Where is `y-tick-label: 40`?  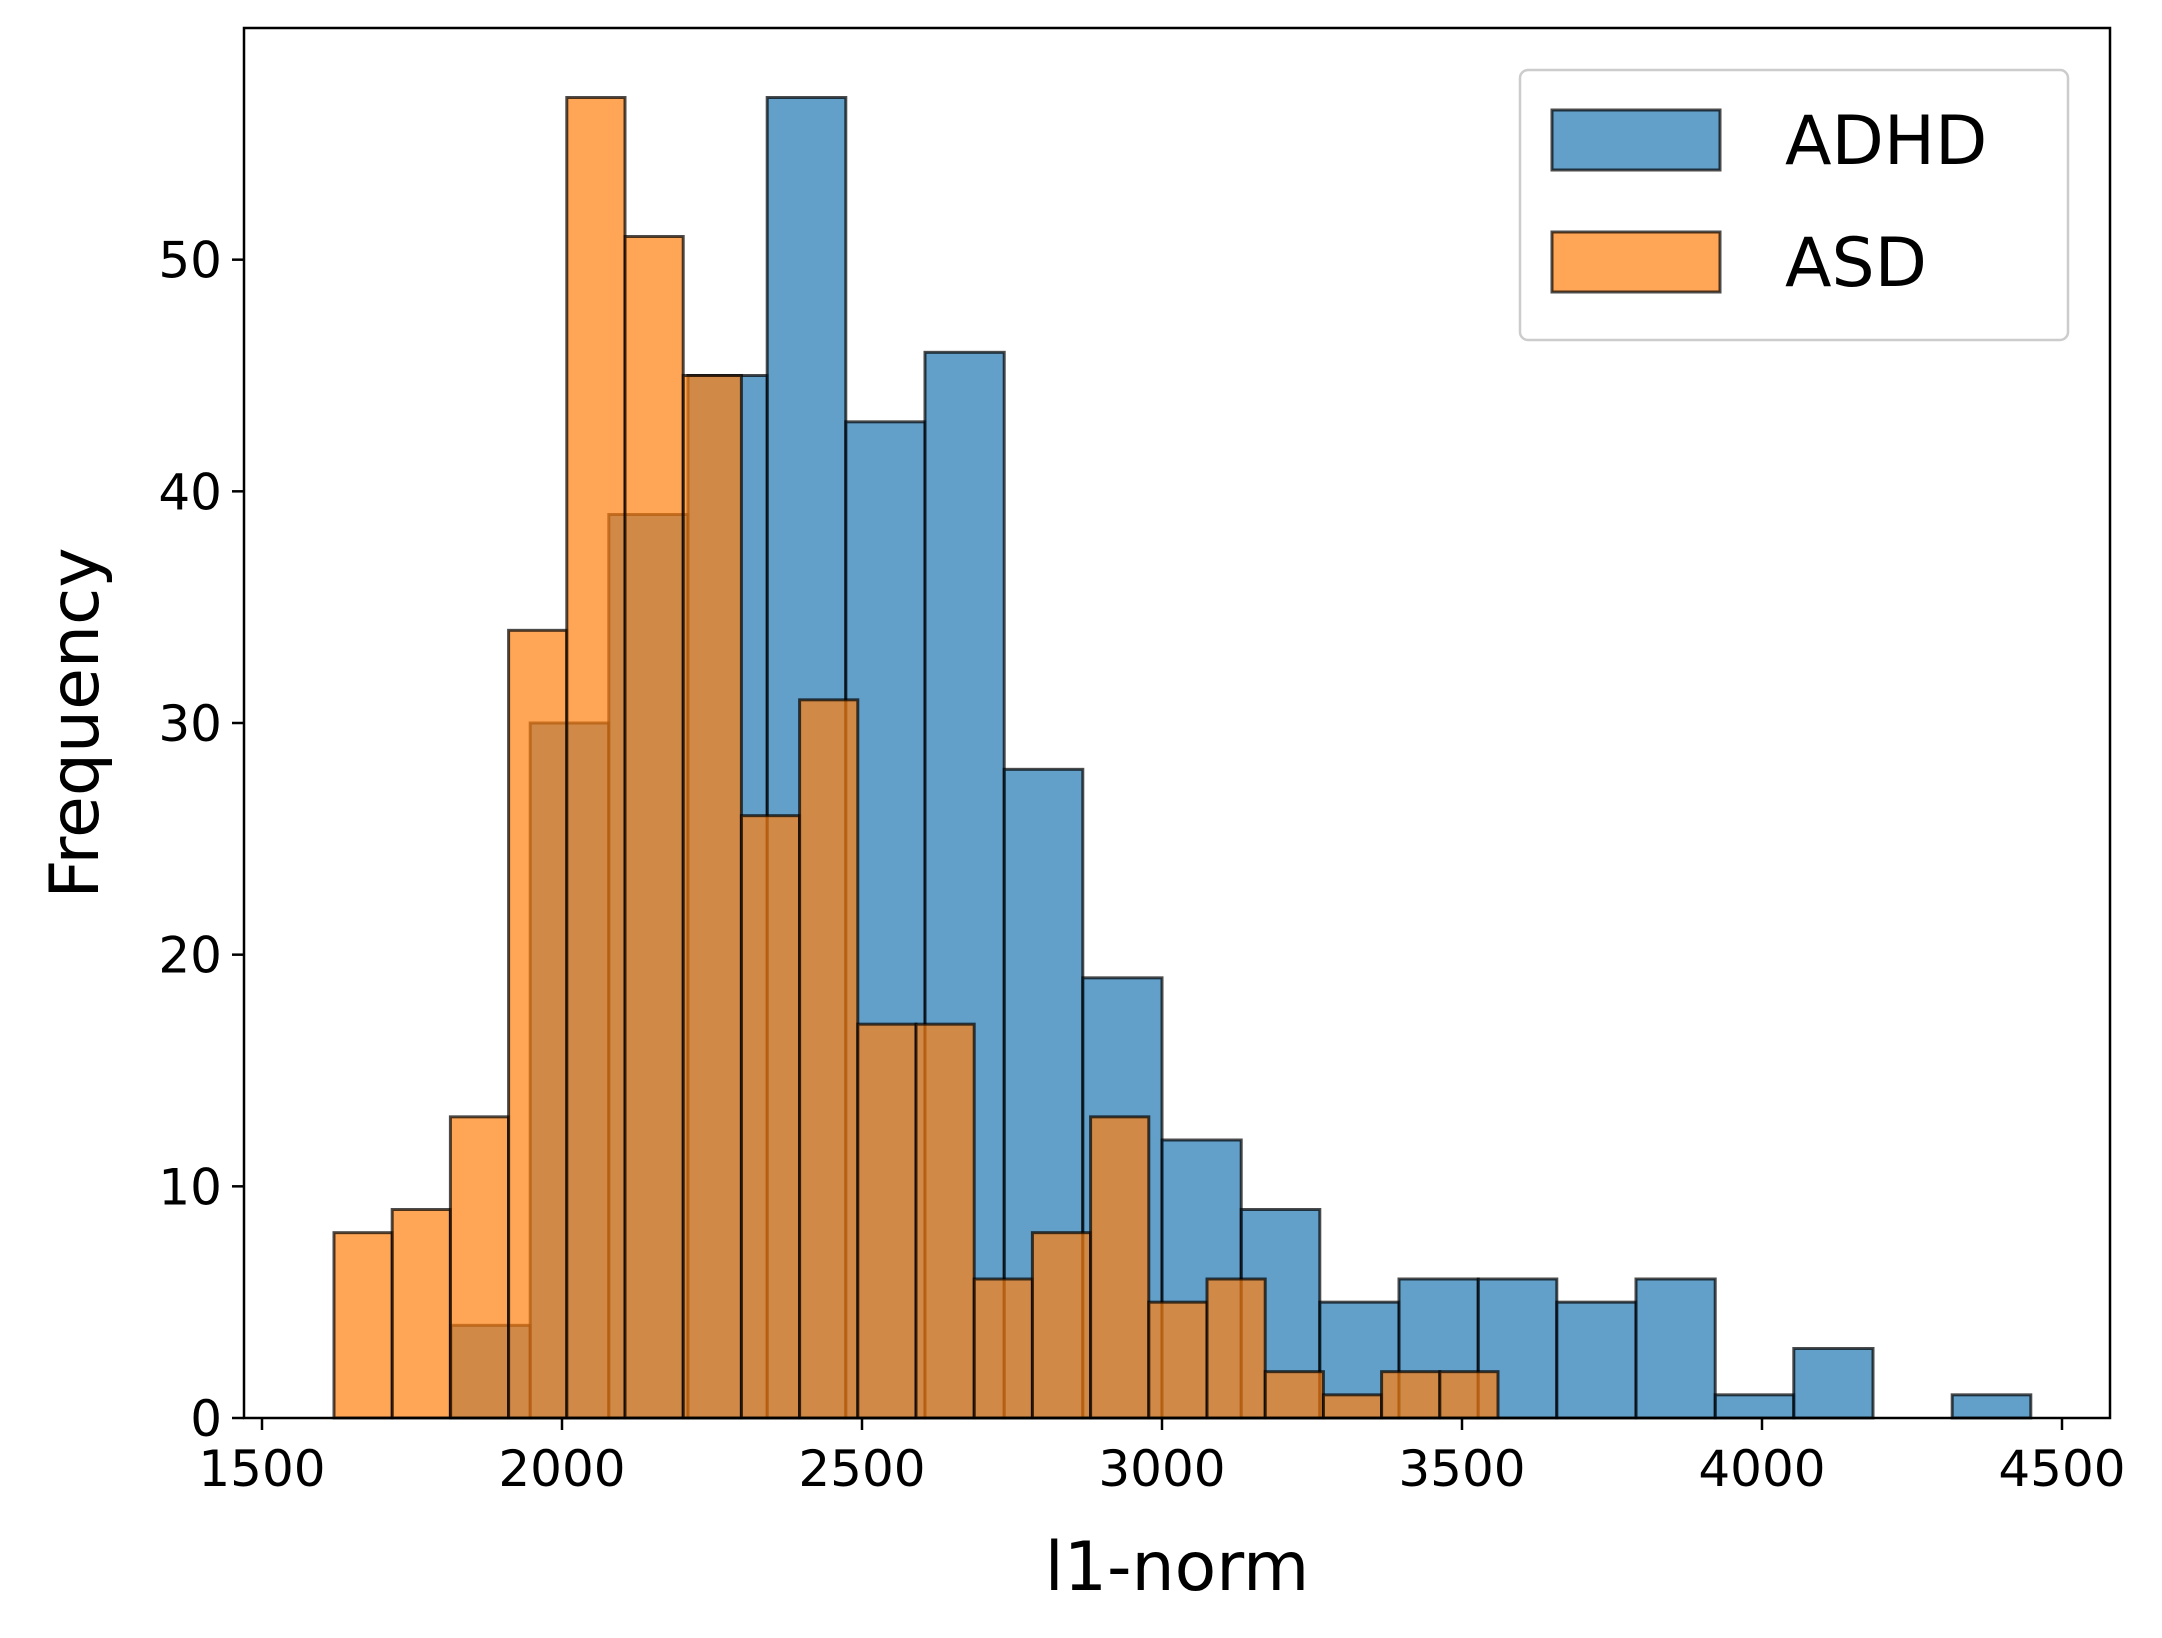 y-tick-label: 40 is located at coordinates (190, 492).